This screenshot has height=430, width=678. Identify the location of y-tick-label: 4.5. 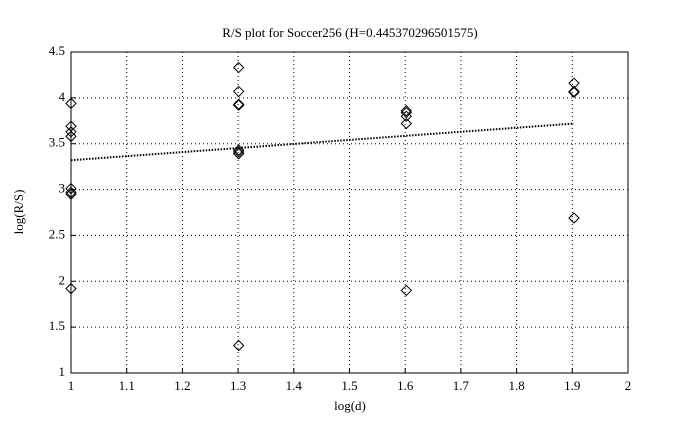
(57, 50).